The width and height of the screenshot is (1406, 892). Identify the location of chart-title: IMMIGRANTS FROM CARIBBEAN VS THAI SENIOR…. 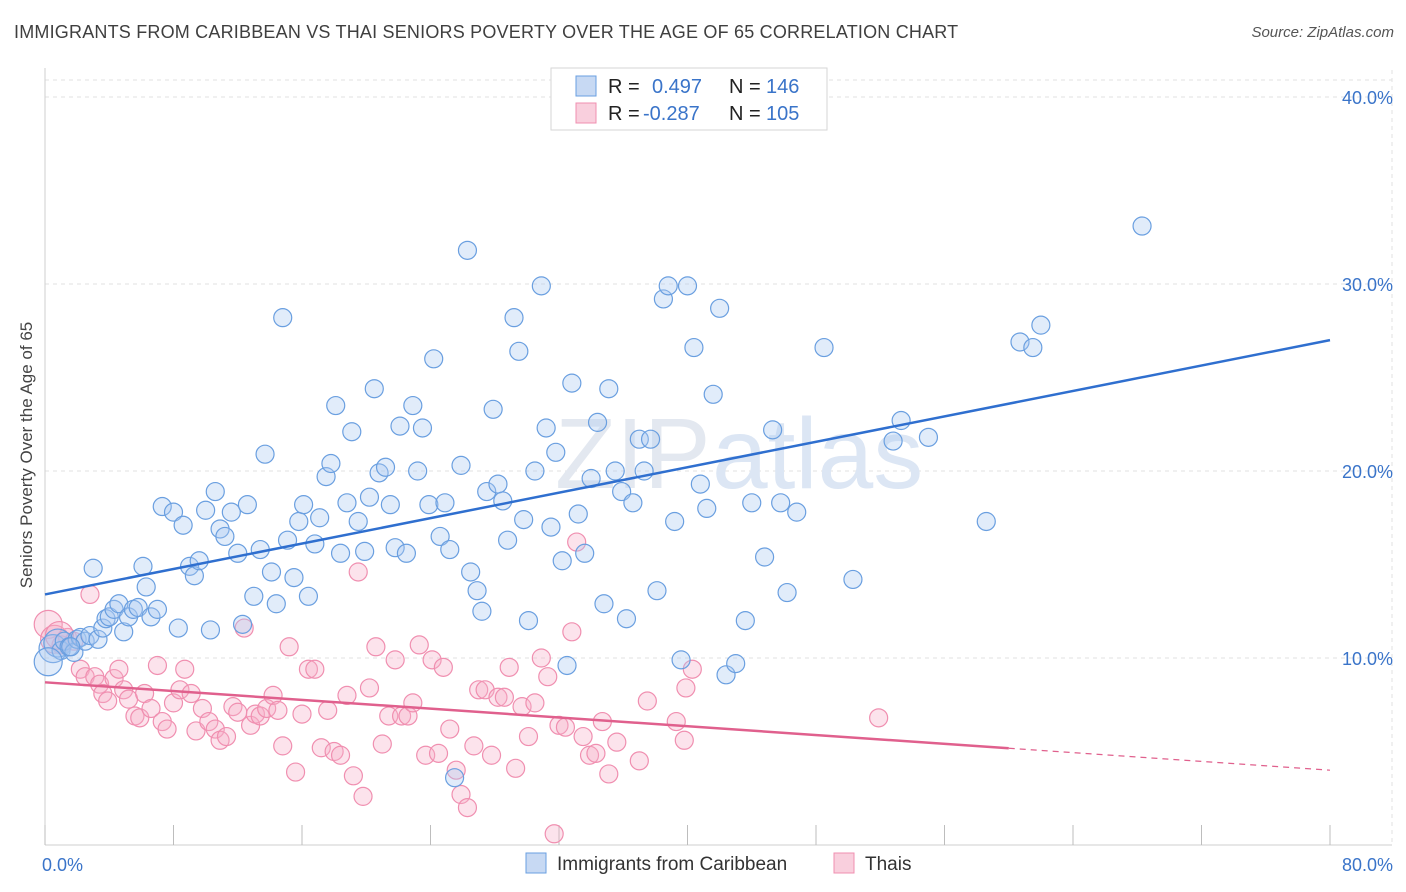
(486, 32).